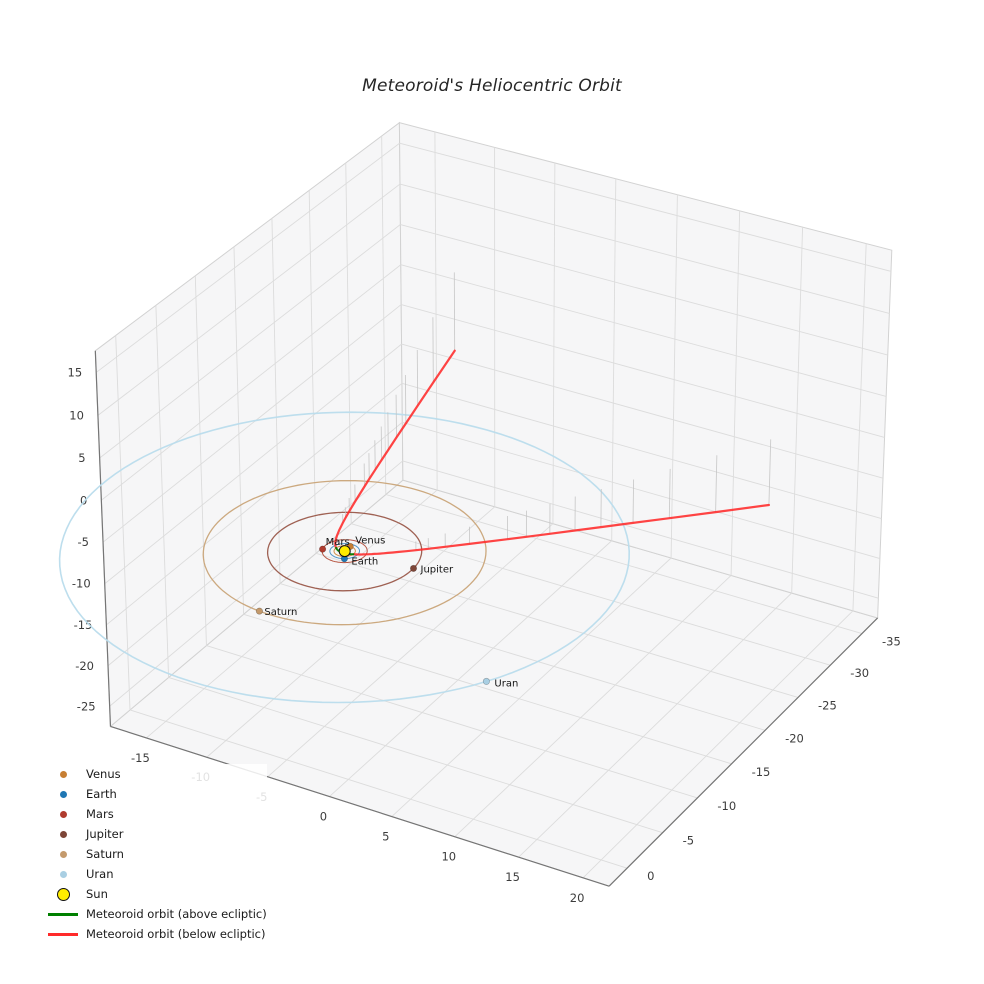 The width and height of the screenshot is (984, 984). I want to click on orbit-path-mars, so click(344, 551).